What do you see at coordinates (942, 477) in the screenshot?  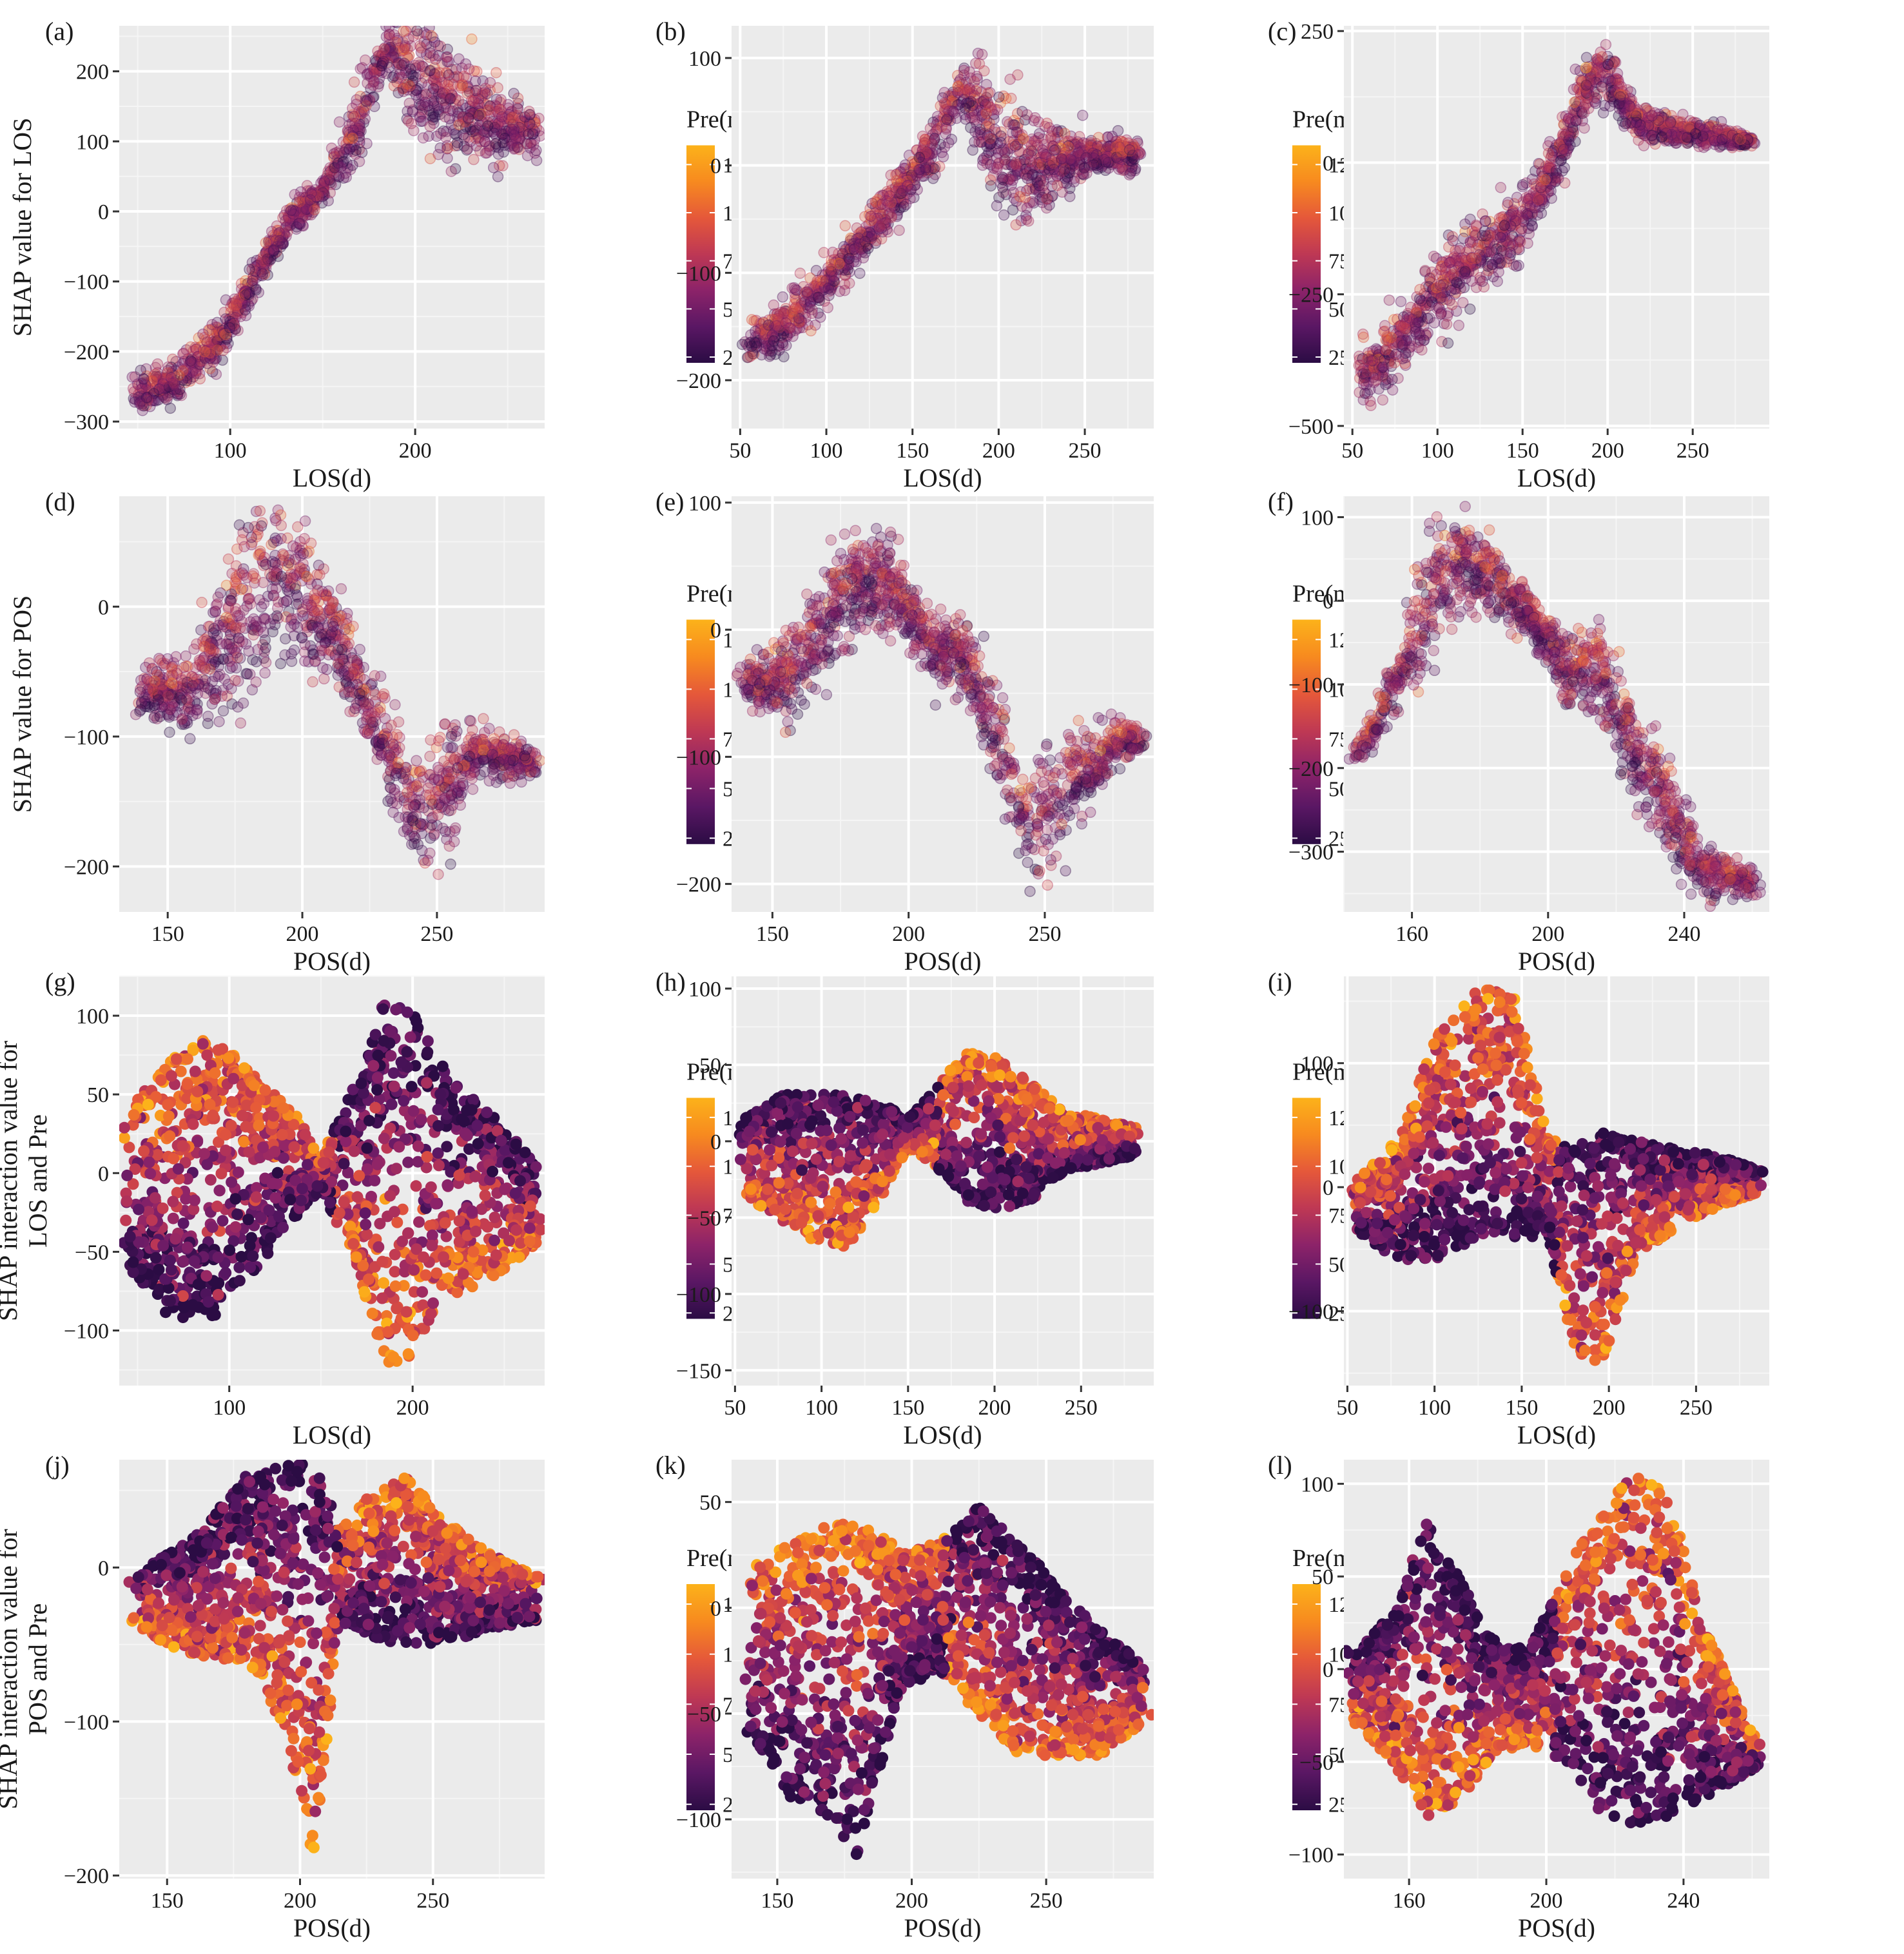 I see `x-axis-title: LOS(d)` at bounding box center [942, 477].